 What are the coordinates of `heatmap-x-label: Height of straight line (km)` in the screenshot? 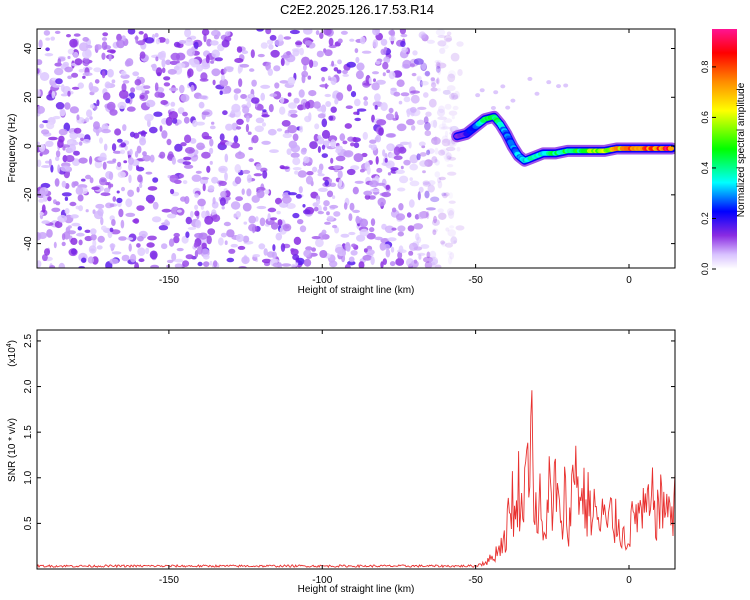 It's located at (356, 290).